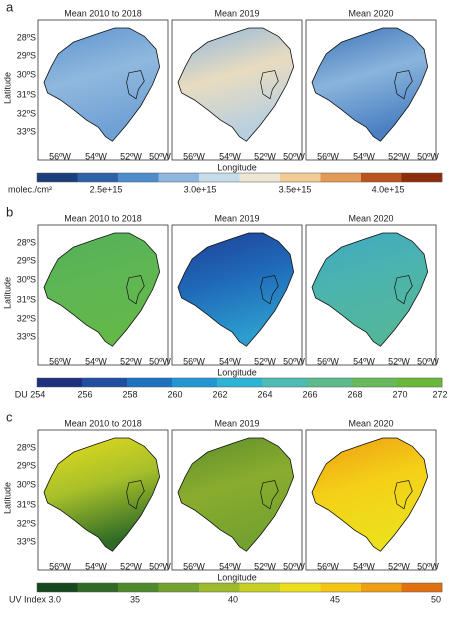 This screenshot has height=620, width=453. I want to click on colorbar-tick-label: 264, so click(264, 394).